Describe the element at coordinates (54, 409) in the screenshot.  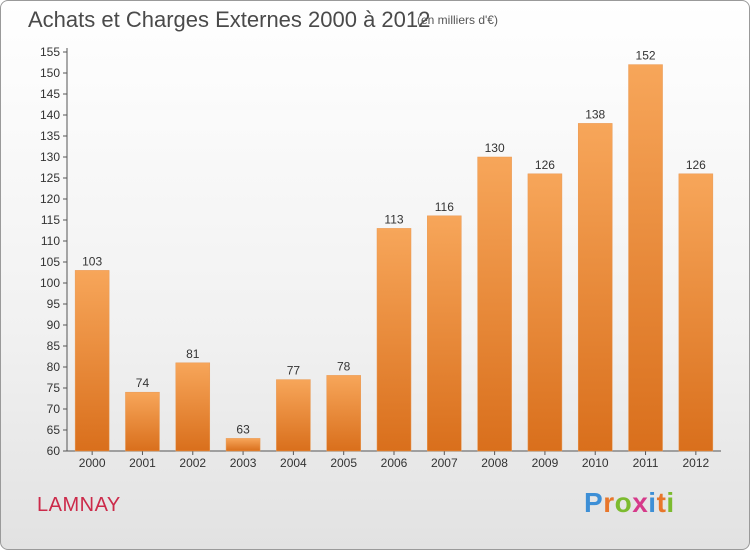
I see `y-tick-label: 70` at that location.